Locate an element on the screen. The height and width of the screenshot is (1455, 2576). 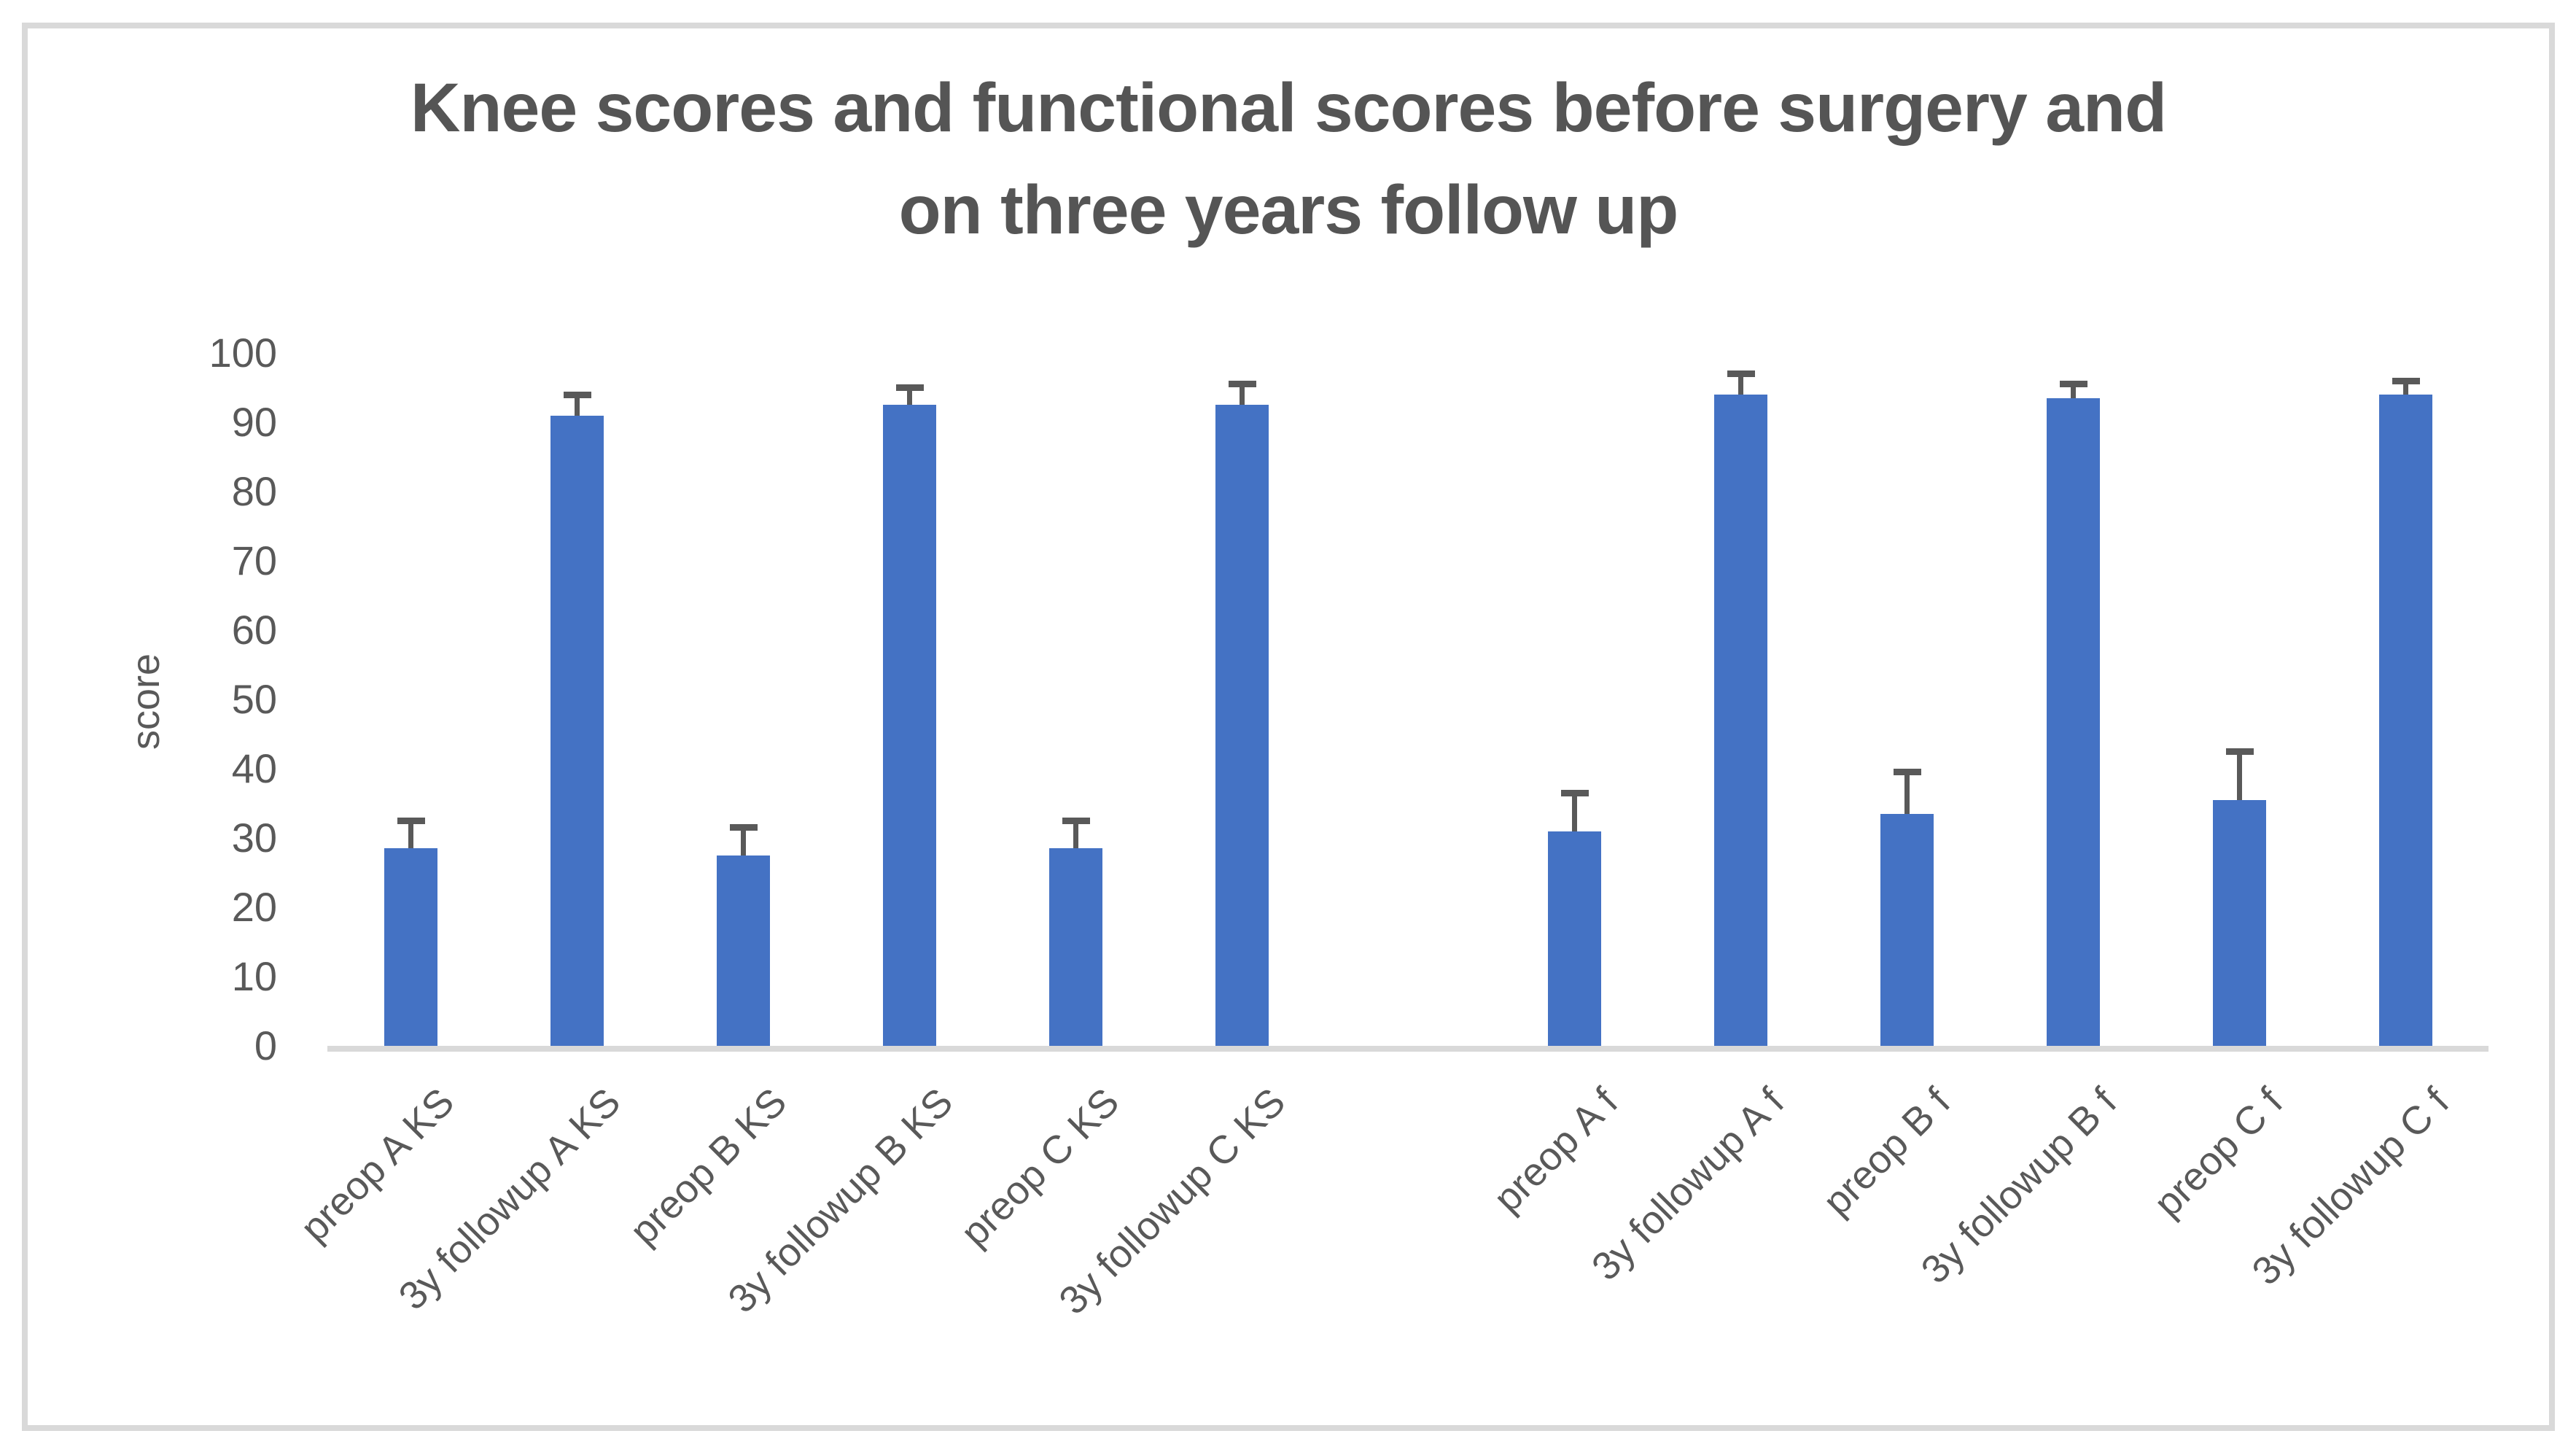
y-tick-label: 60 is located at coordinates (254, 630).